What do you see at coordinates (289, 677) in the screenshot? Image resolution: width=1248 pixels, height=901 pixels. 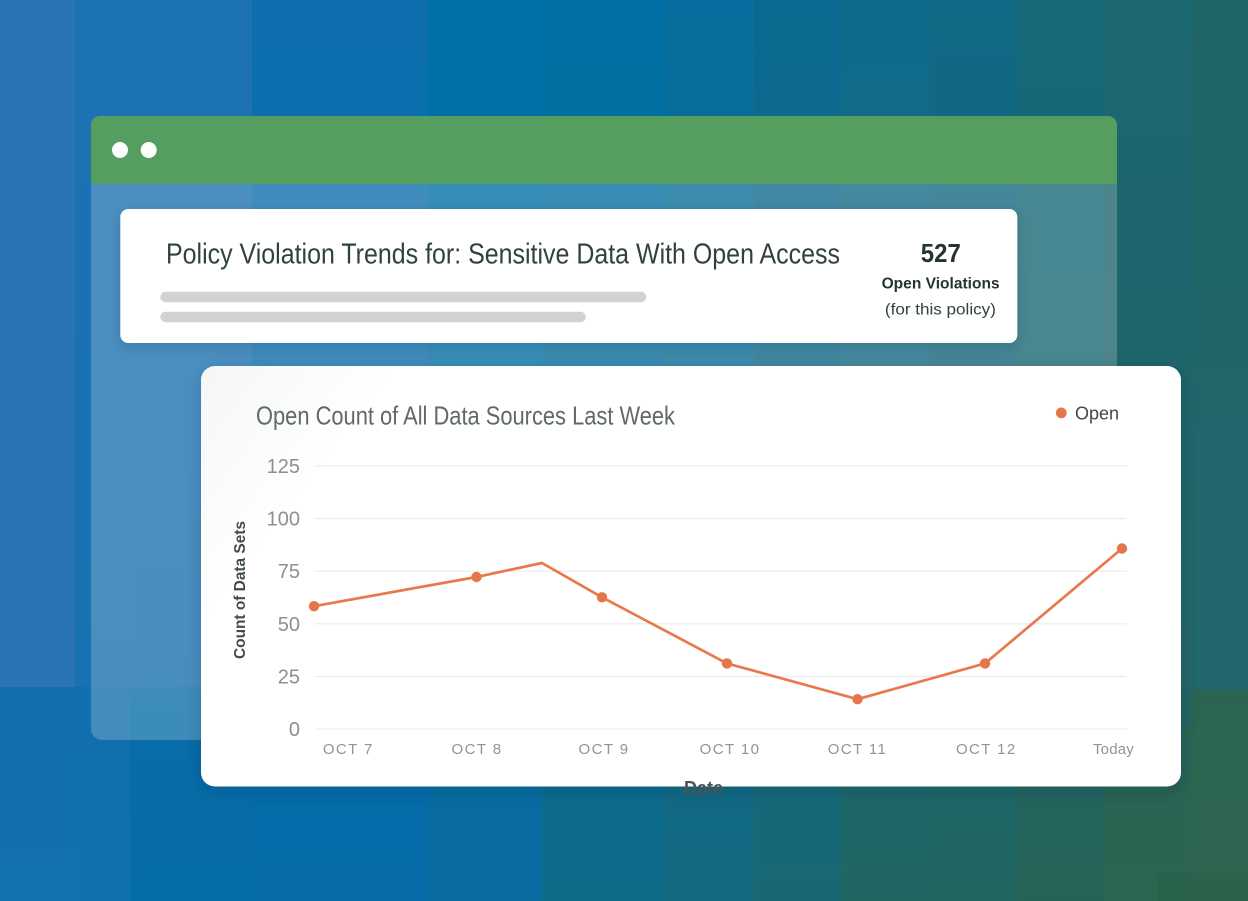 I see `svg-text: 25` at bounding box center [289, 677].